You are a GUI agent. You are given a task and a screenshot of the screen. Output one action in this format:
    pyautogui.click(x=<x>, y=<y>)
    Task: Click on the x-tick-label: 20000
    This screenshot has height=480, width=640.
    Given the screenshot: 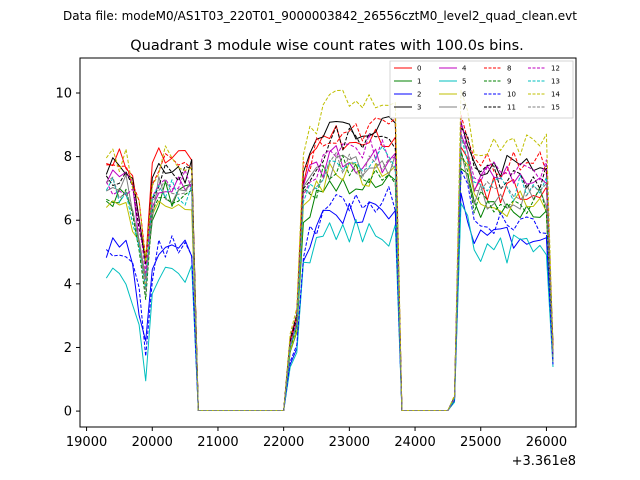 What is the action you would take?
    pyautogui.click(x=152, y=442)
    